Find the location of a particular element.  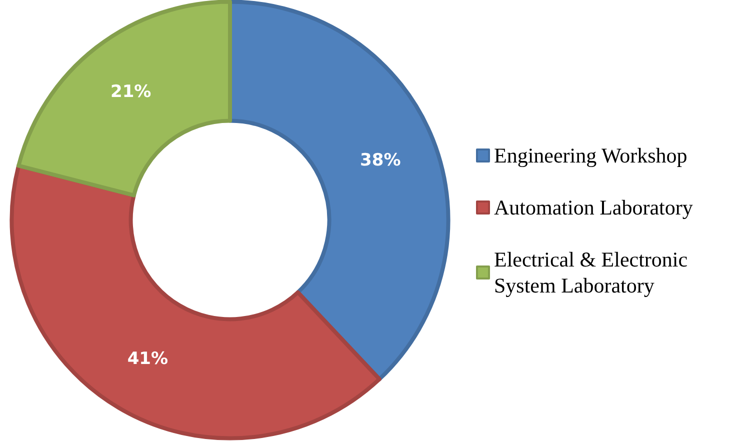

legend-label: Electrical & Electronic System Laboratory is located at coordinates (593, 273).